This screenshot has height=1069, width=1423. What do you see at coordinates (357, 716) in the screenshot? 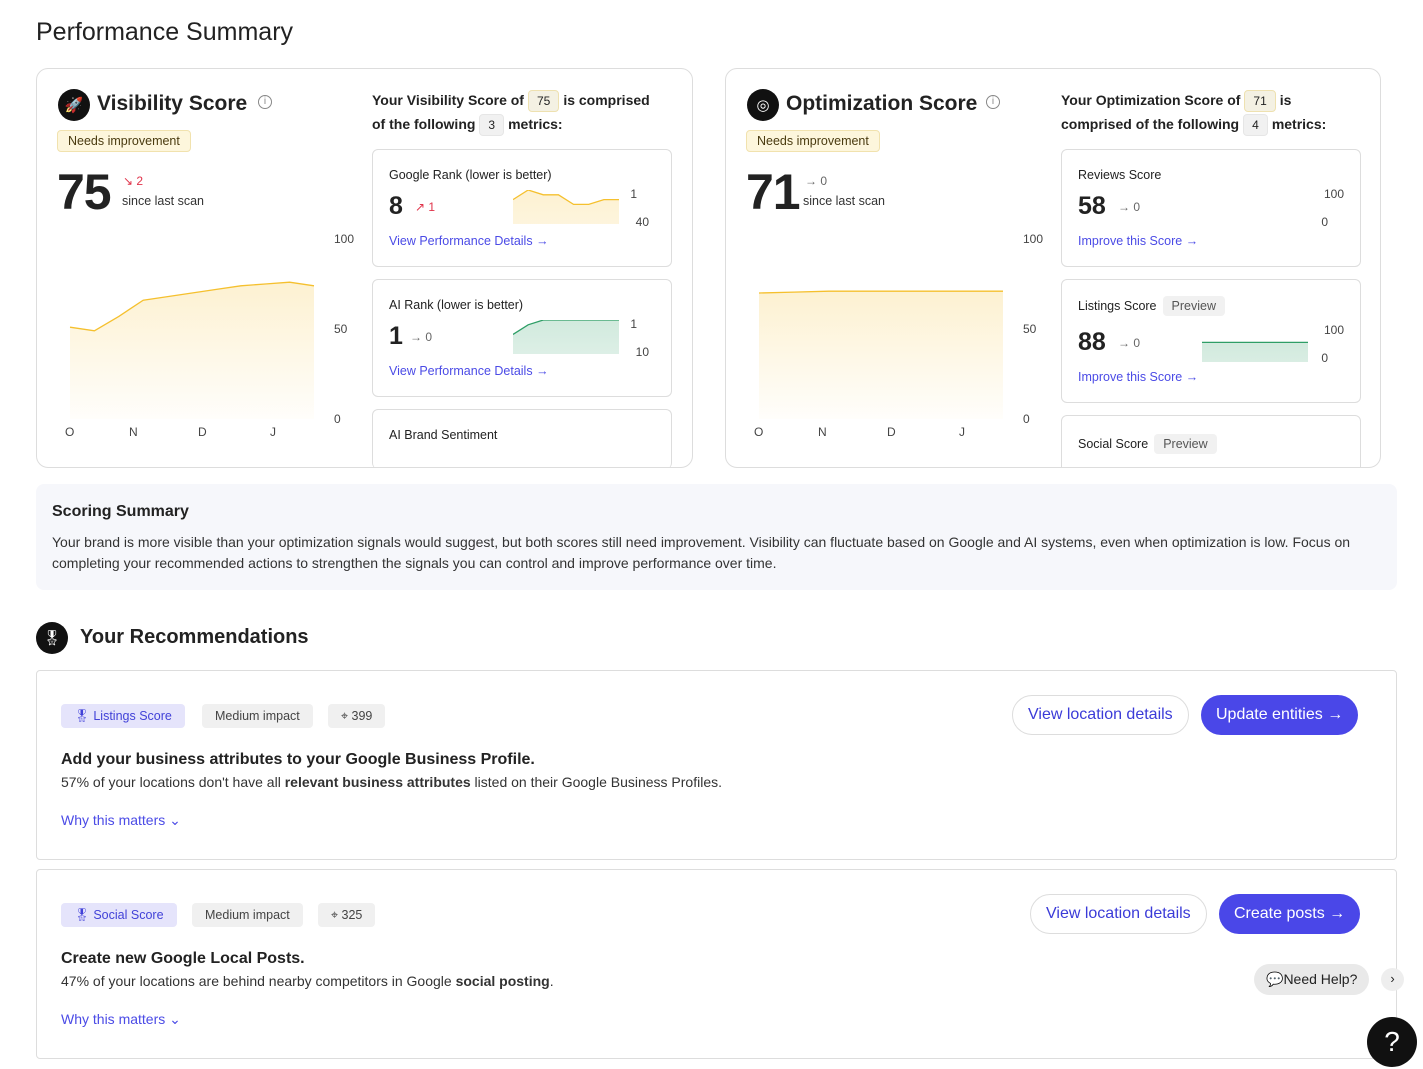
I see `locations-tag: ⌖ 399` at bounding box center [357, 716].